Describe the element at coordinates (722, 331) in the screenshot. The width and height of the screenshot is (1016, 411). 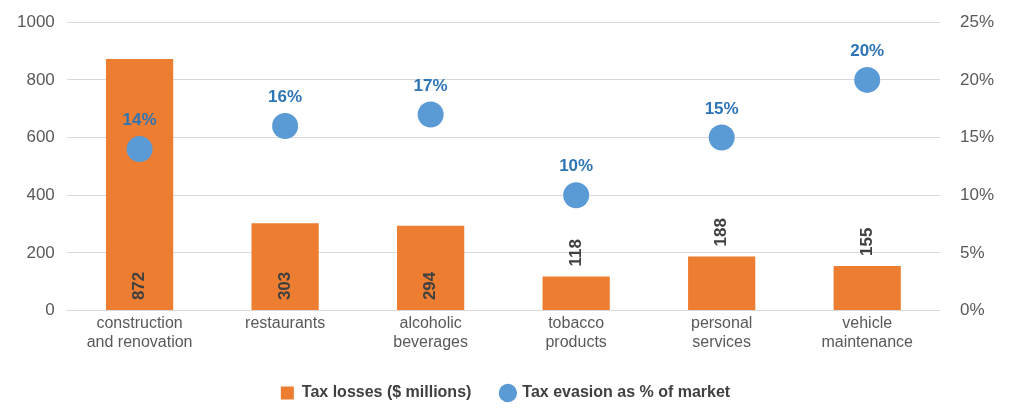
I see `x-tick-label: personal services` at that location.